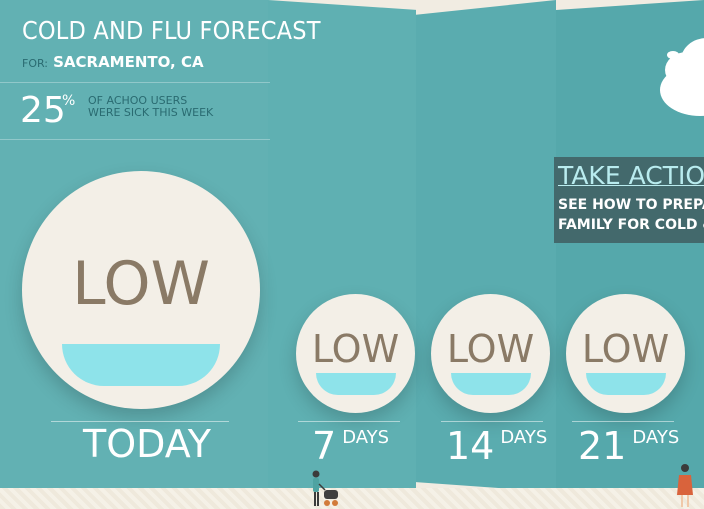 The image size is (704, 509). Describe the element at coordinates (355, 349) in the screenshot. I see `7-day-level: LOW` at that location.